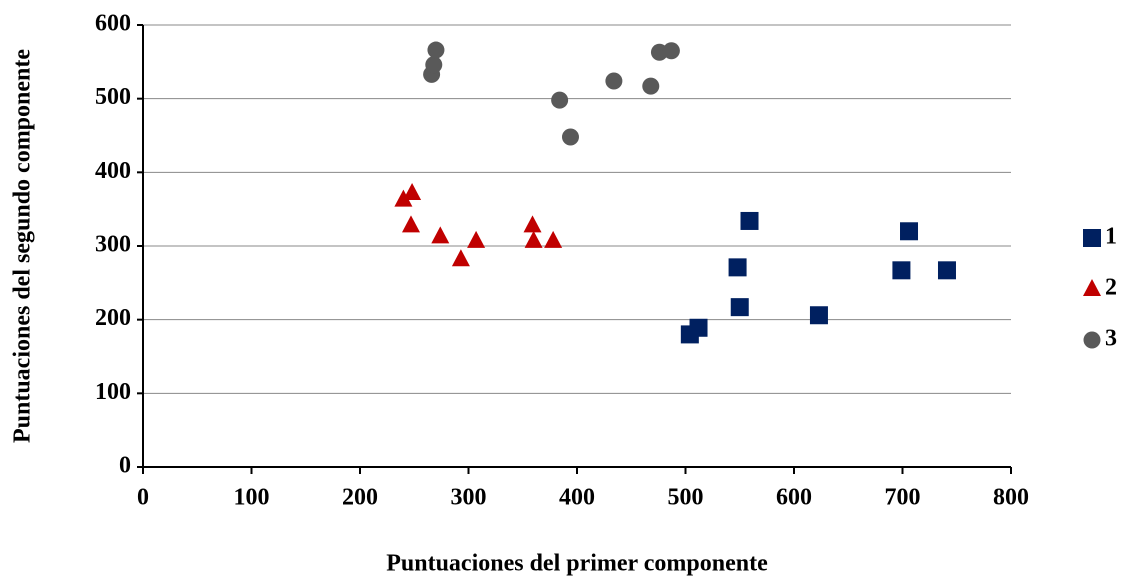  What do you see at coordinates (794, 498) in the screenshot?
I see `x-tick-label: 600` at bounding box center [794, 498].